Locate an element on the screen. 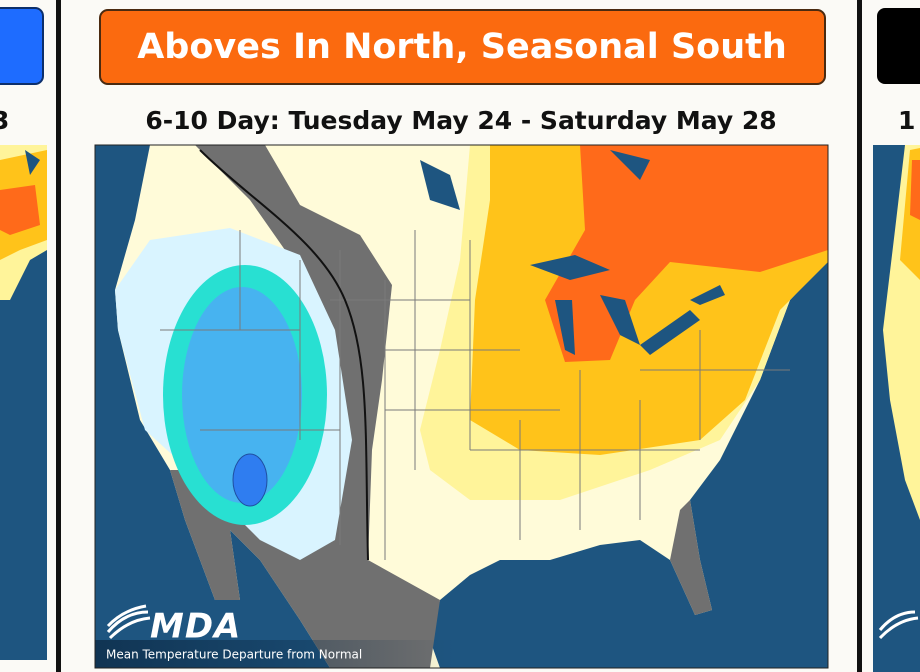 The image size is (920, 672). logo: MDA is located at coordinates (195, 627).